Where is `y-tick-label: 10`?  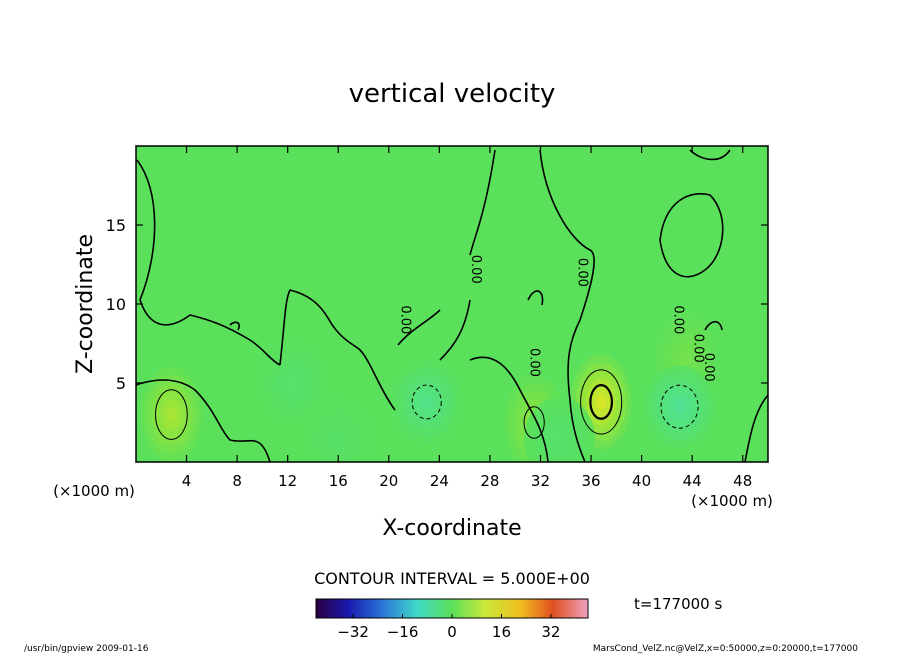
y-tick-label: 10 is located at coordinates (116, 304).